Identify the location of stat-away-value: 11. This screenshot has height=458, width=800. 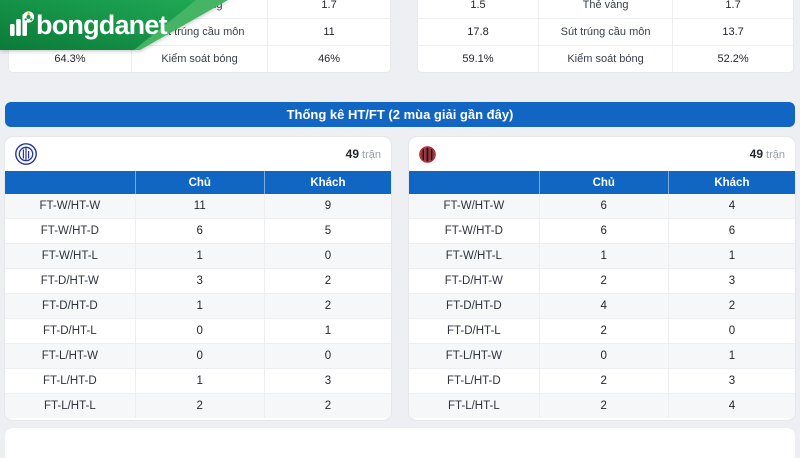
(329, 32).